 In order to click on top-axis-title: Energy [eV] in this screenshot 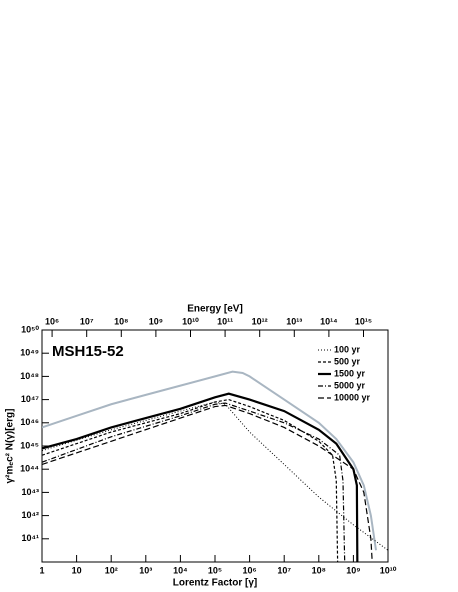, I will do `click(215, 309)`.